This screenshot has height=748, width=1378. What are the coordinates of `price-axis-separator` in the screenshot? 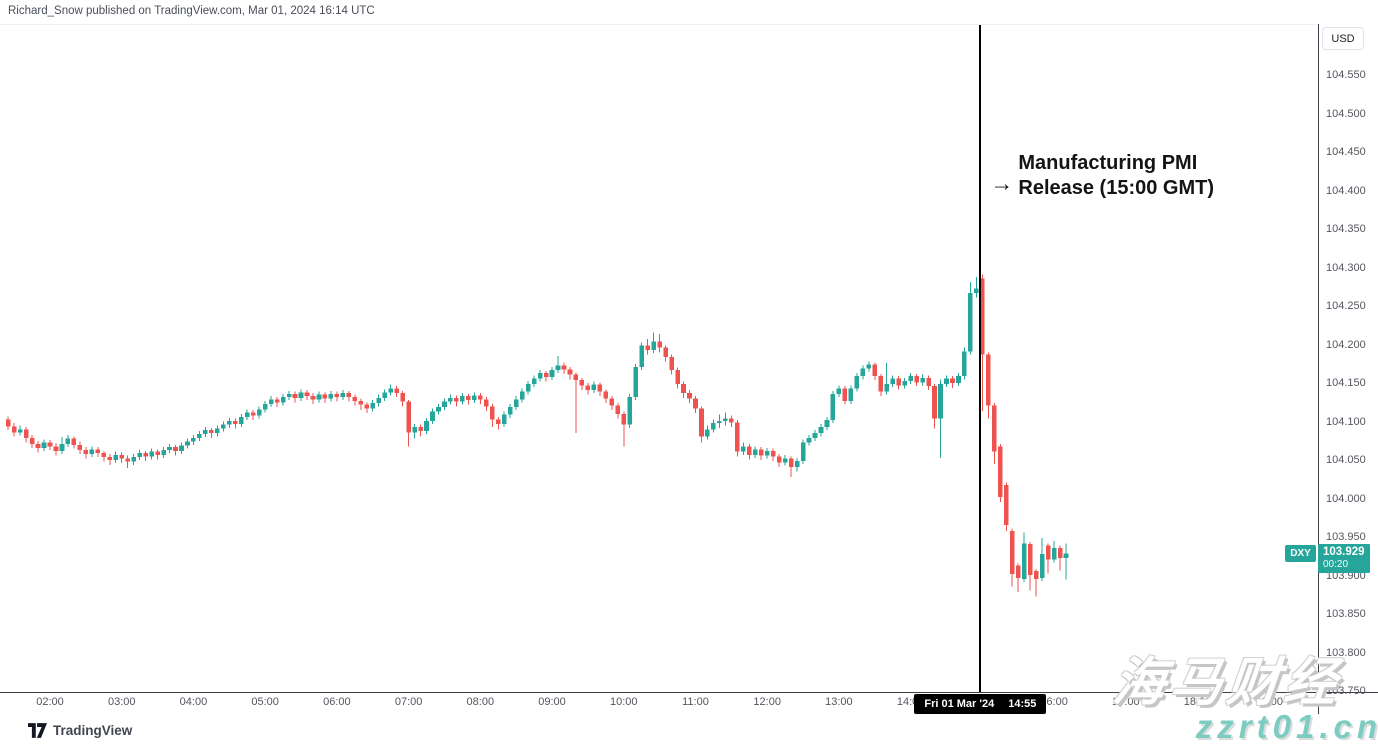 It's located at (1318, 369).